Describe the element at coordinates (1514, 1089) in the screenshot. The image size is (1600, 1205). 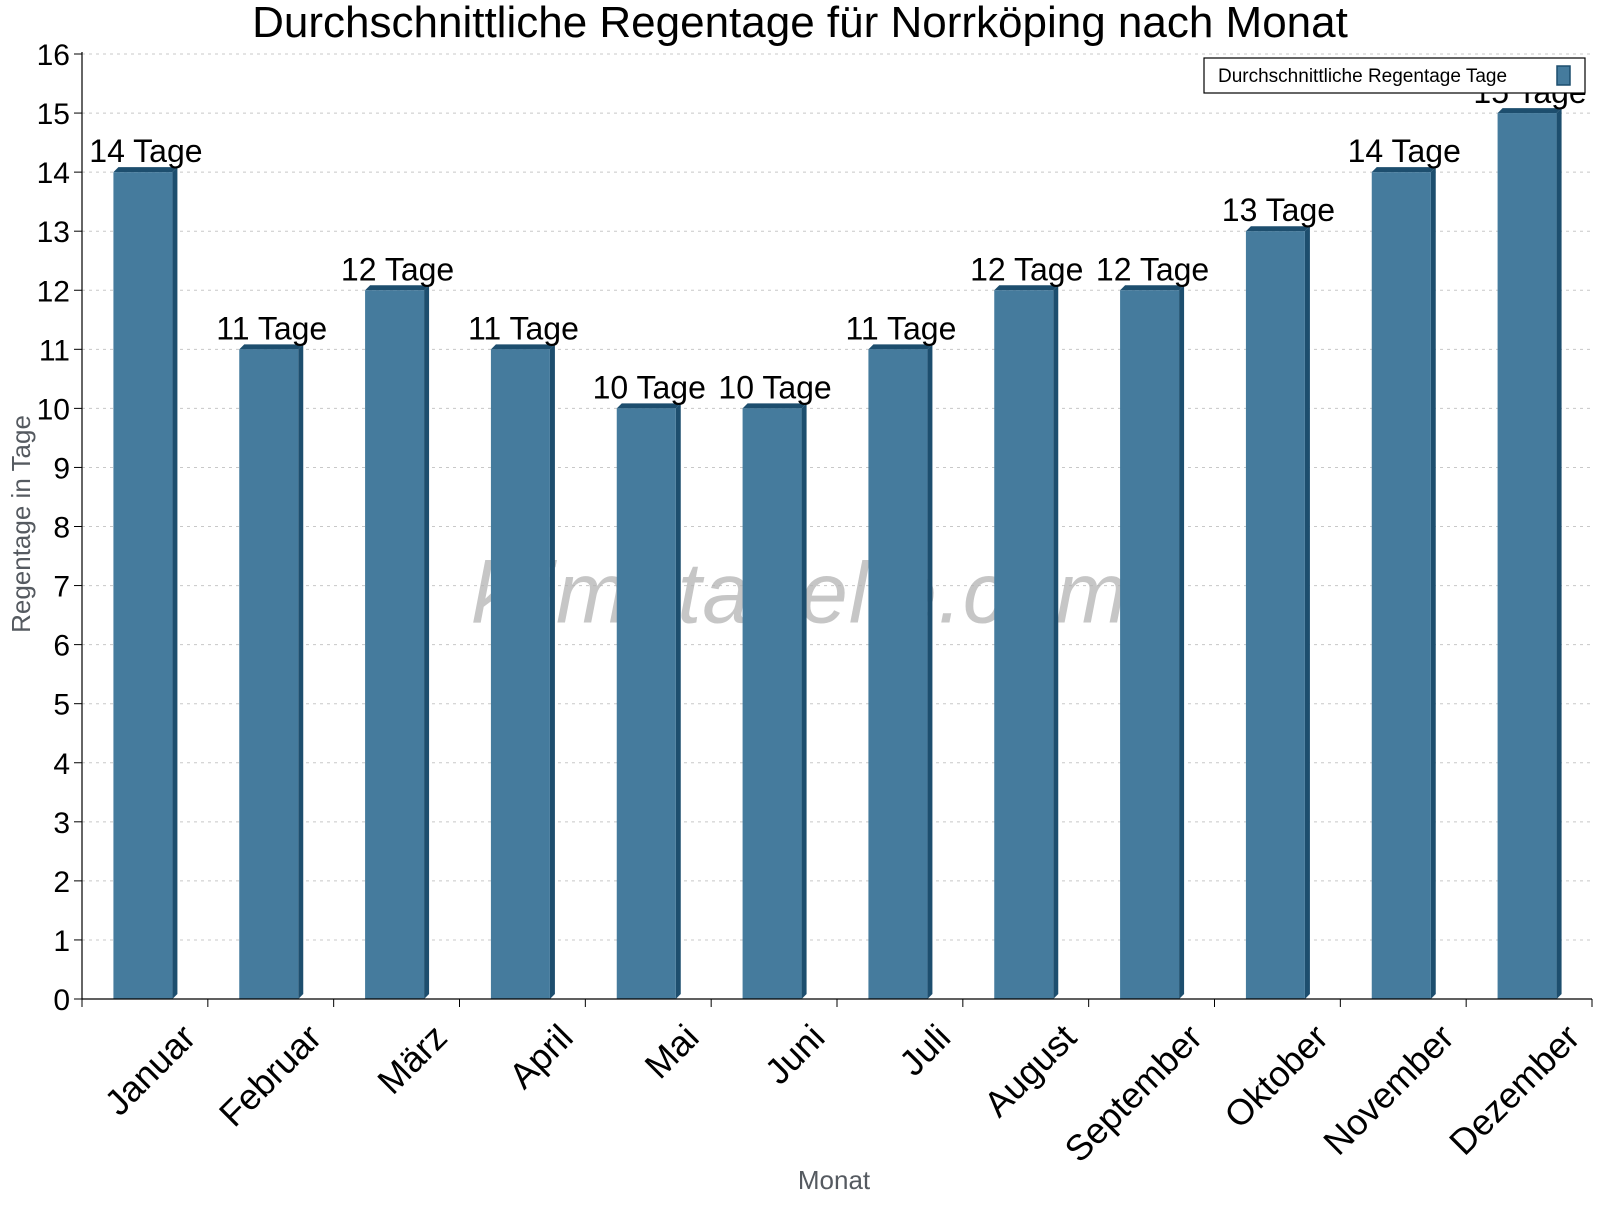
I see `x-tick-label: Dezember` at that location.